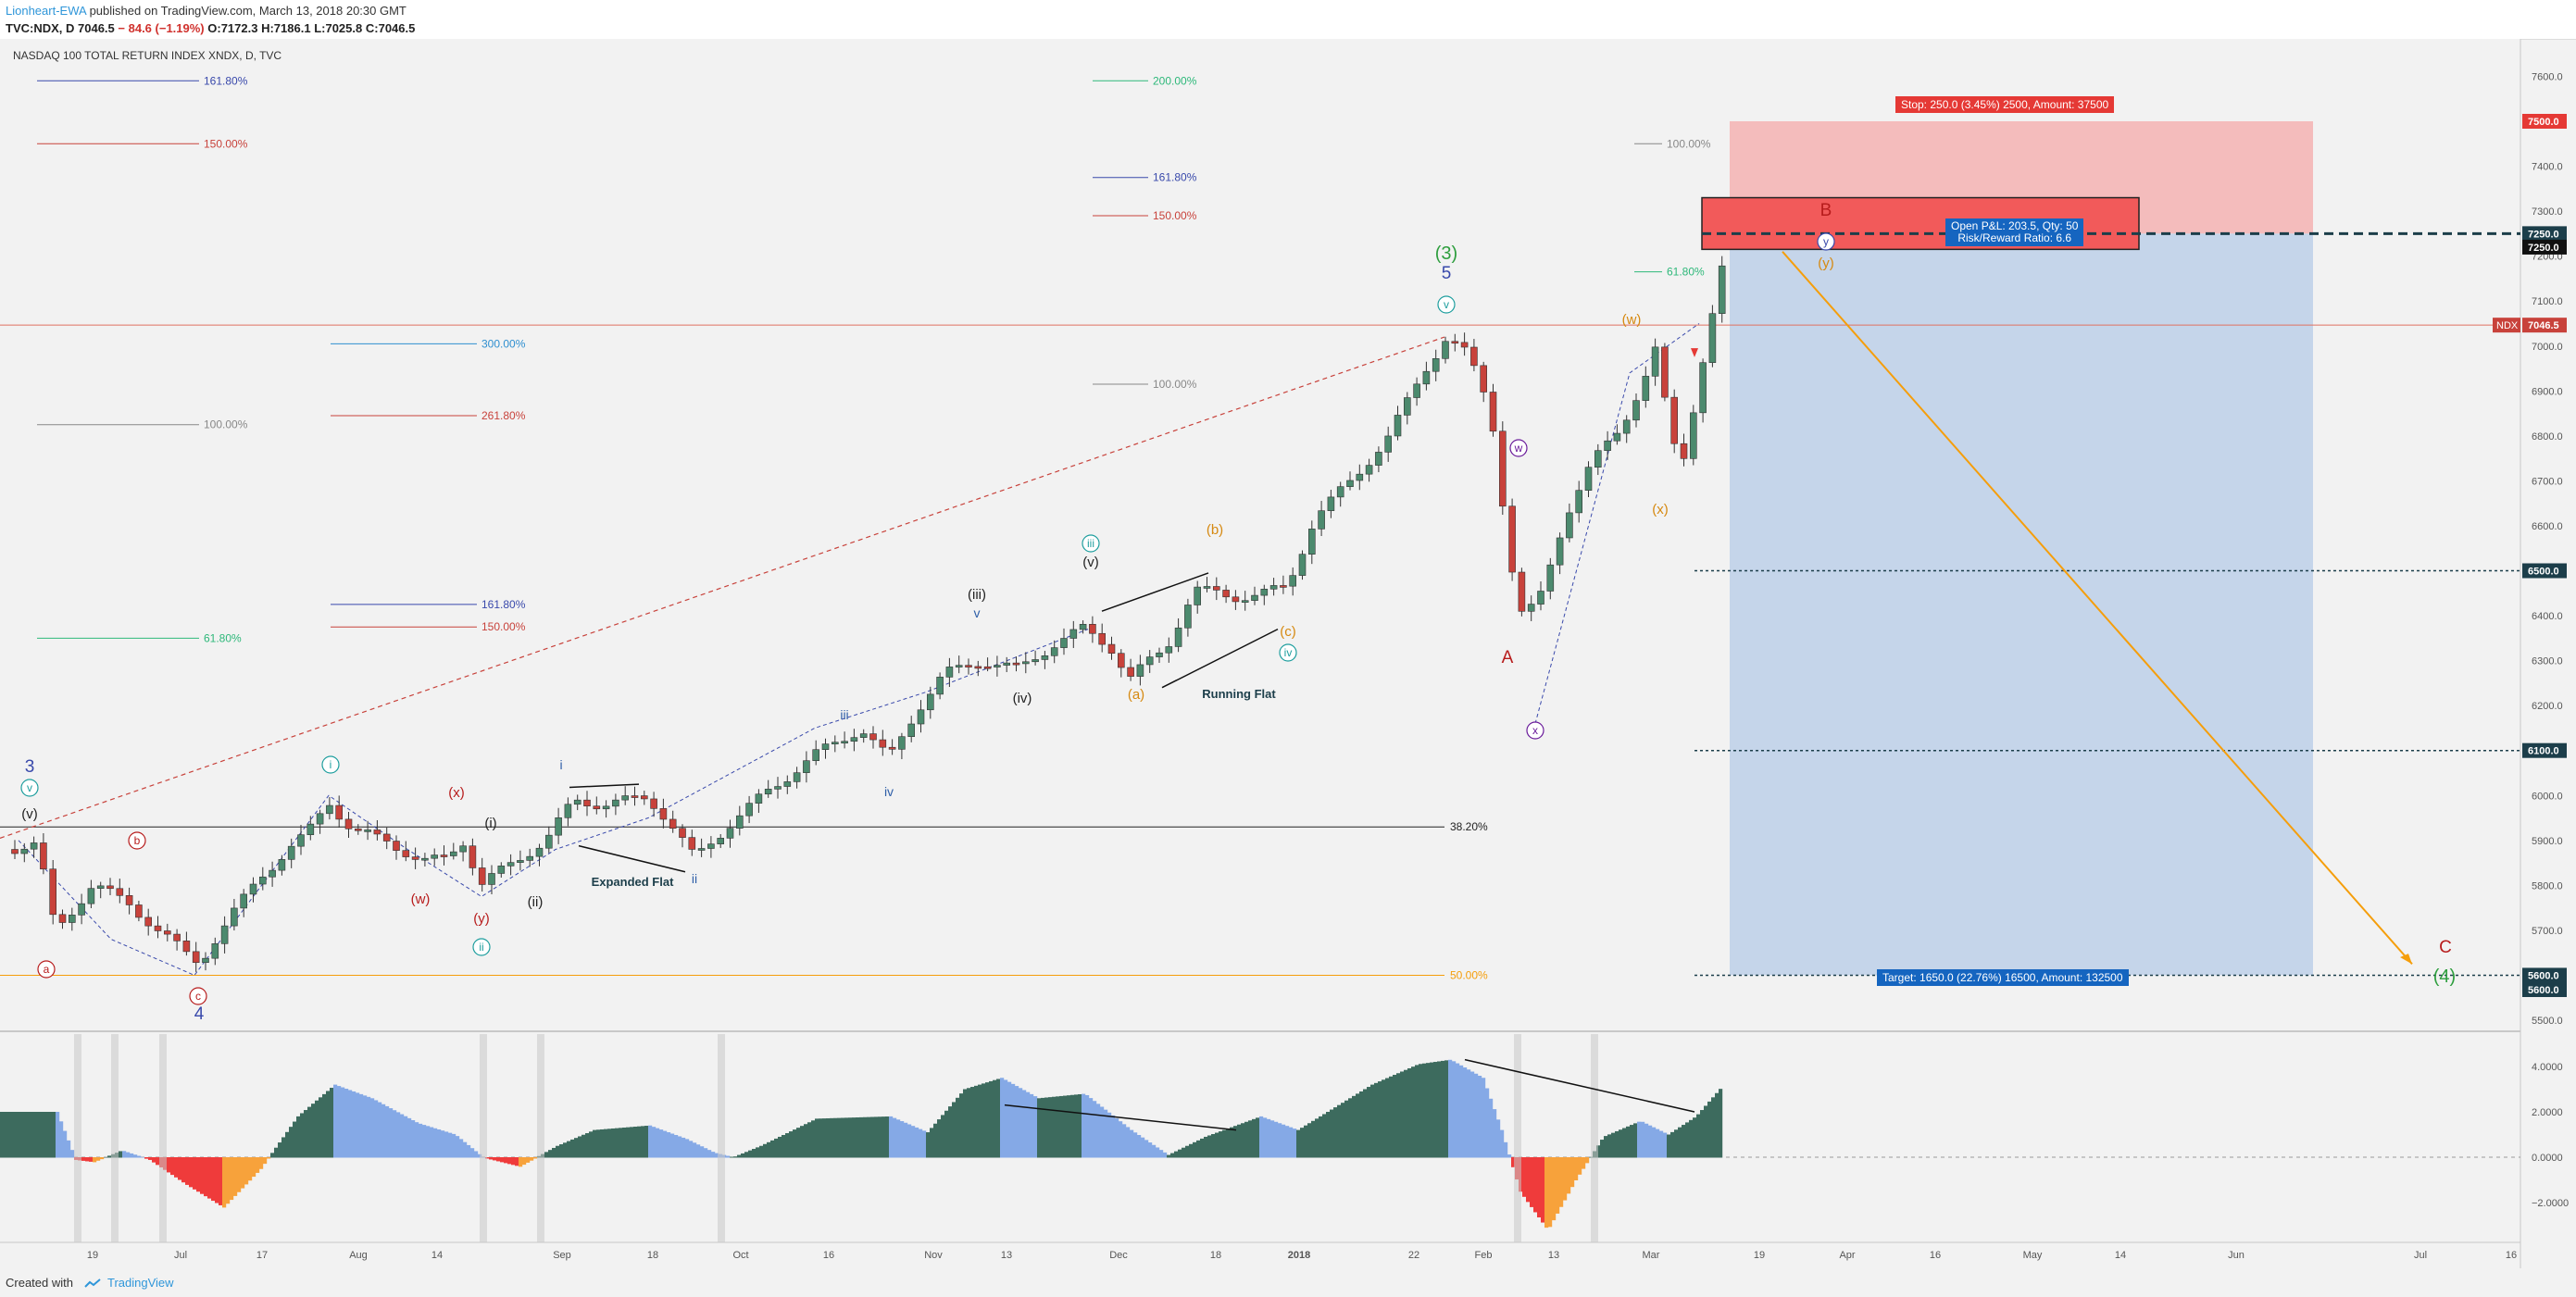  Describe the element at coordinates (977, 595) in the screenshot. I see `wave-paren-6: (iii)` at that location.